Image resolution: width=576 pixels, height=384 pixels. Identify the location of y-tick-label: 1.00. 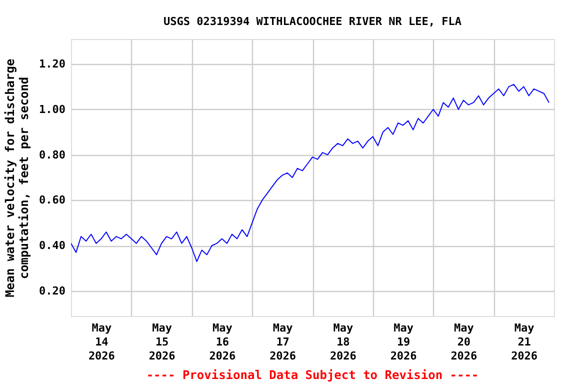
(52, 109).